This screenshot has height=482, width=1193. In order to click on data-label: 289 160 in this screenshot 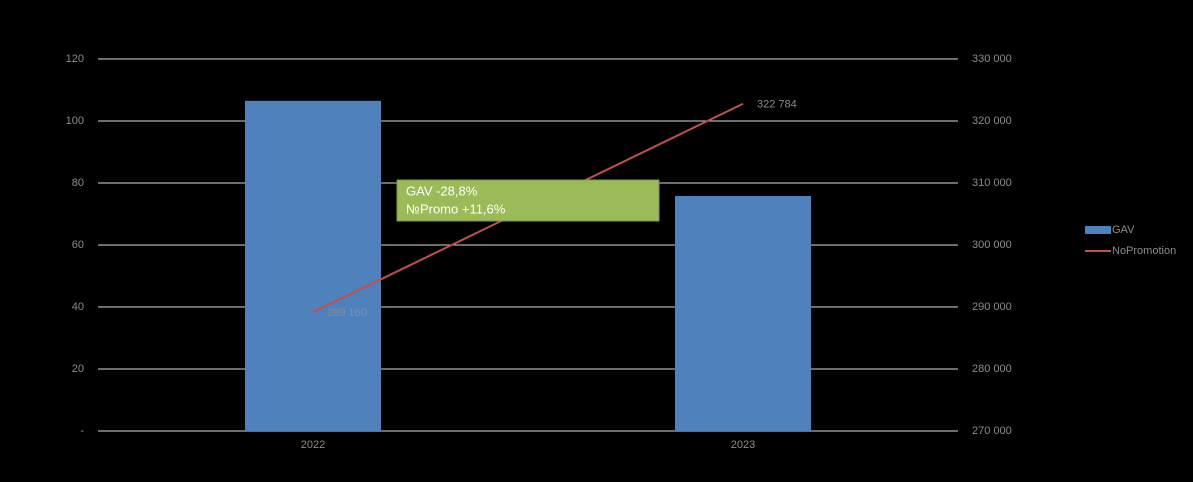, I will do `click(347, 313)`.